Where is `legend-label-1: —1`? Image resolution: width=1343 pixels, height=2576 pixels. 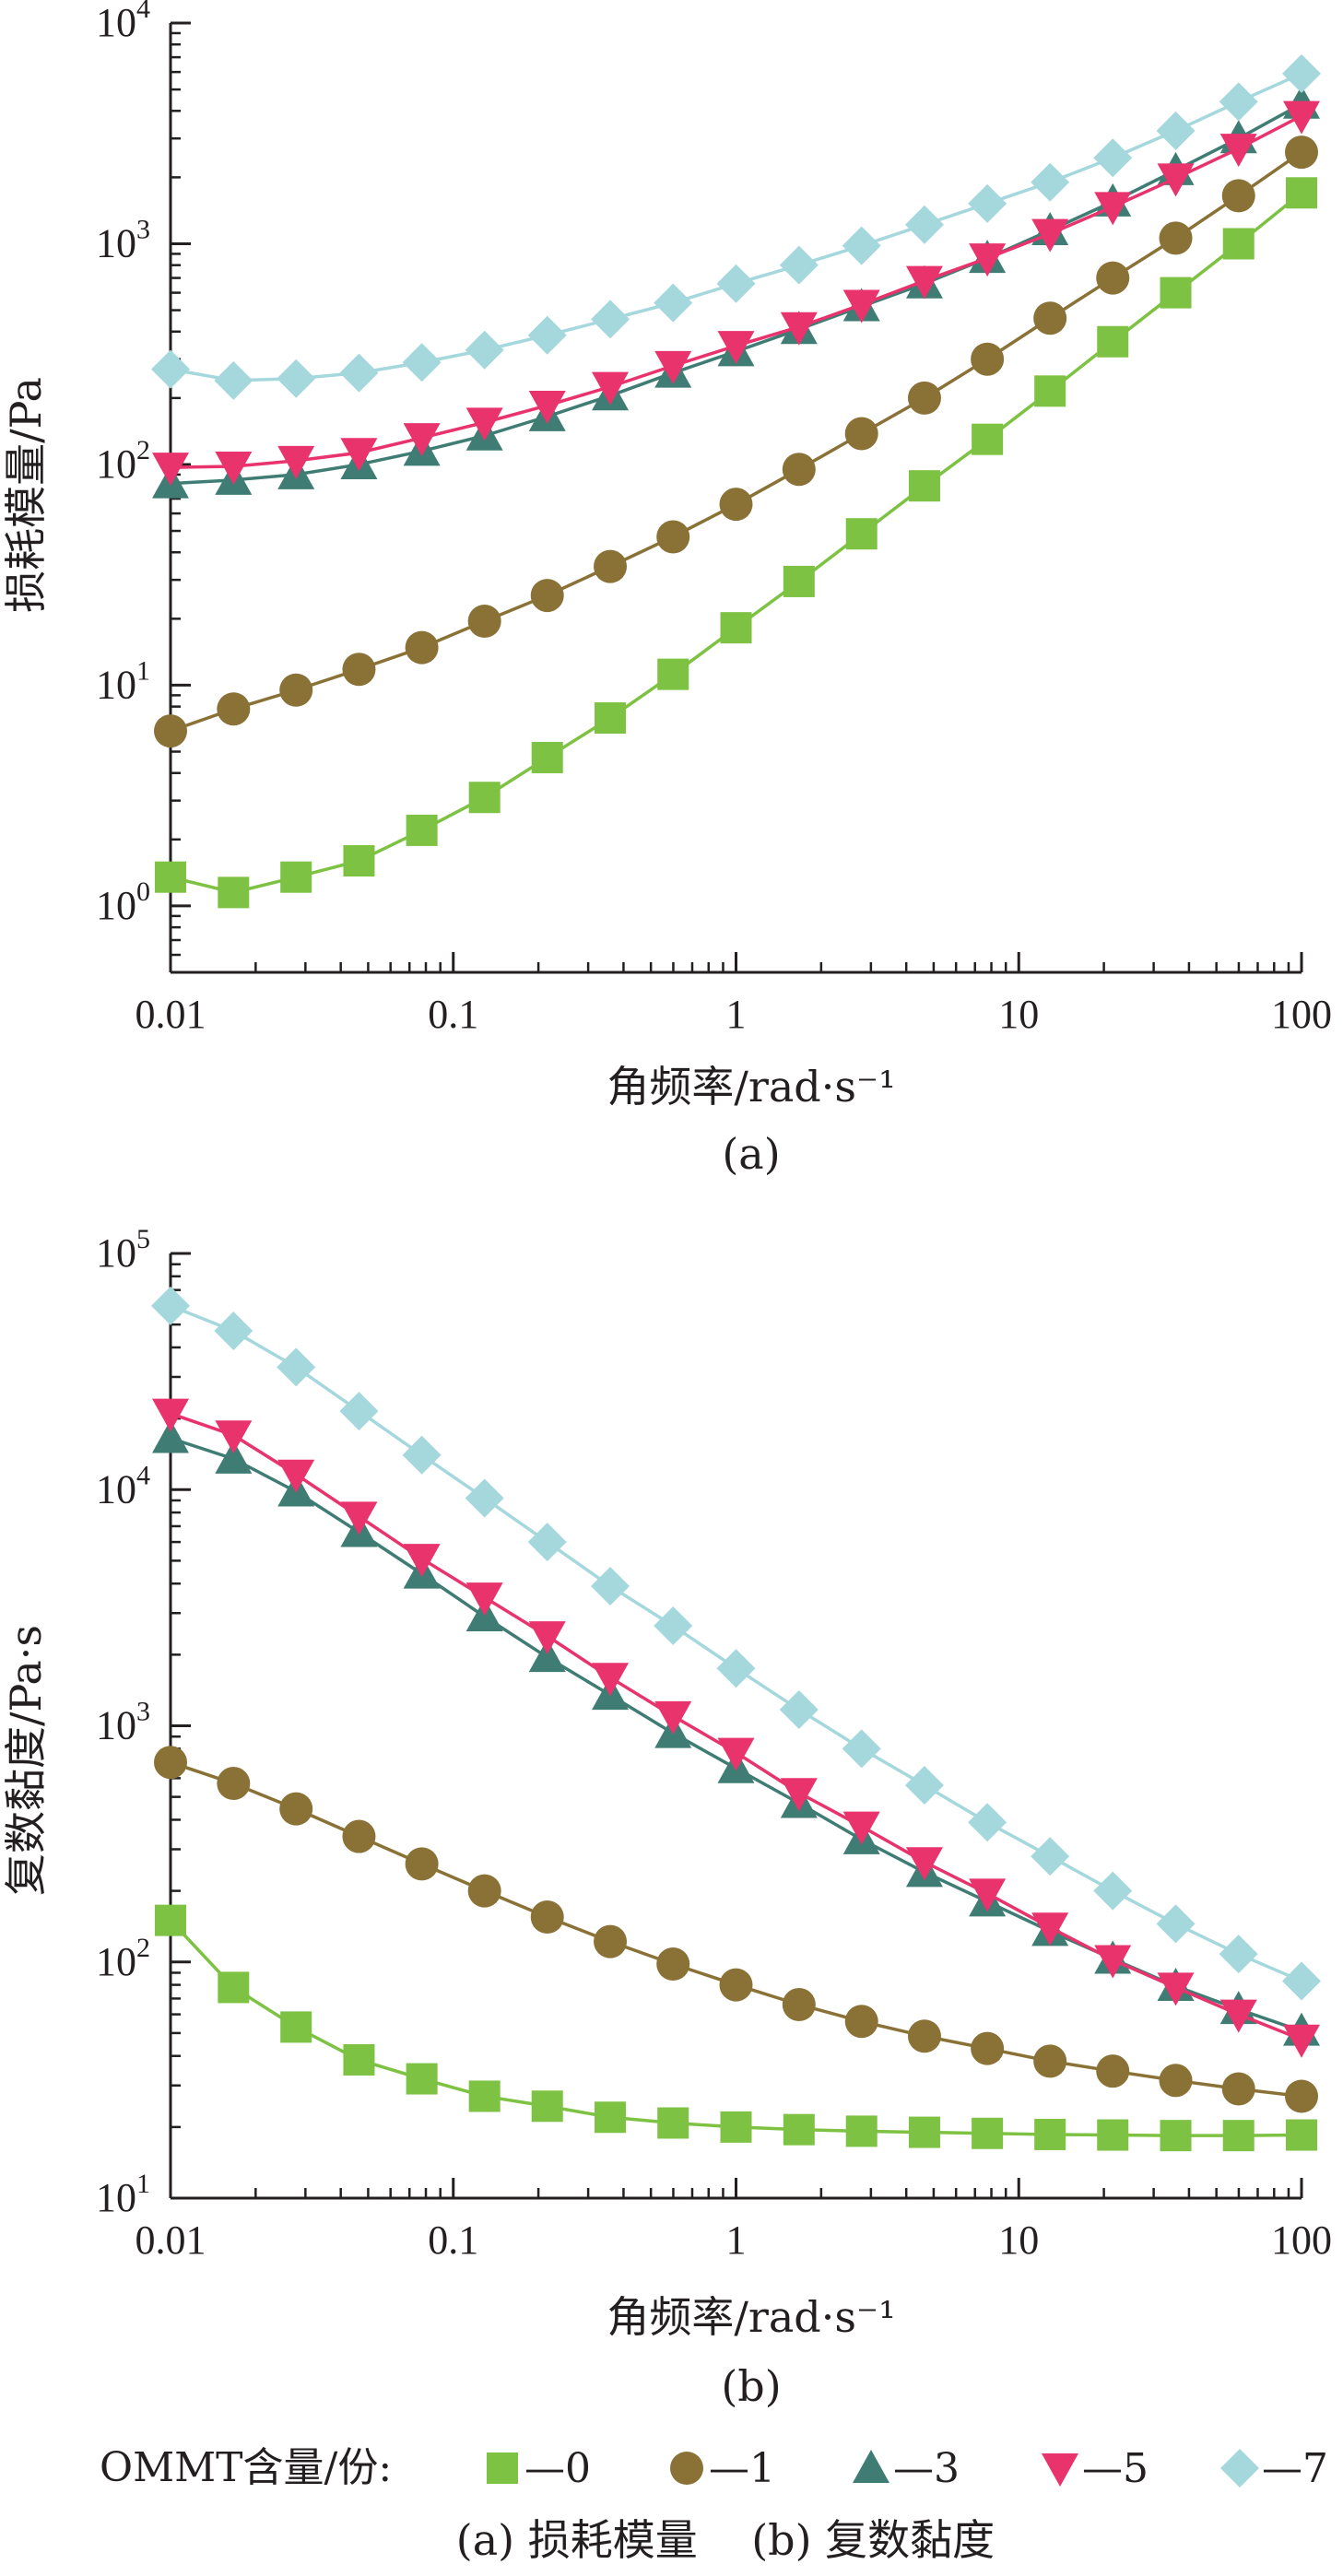
legend-label-1: —1 is located at coordinates (742, 2468).